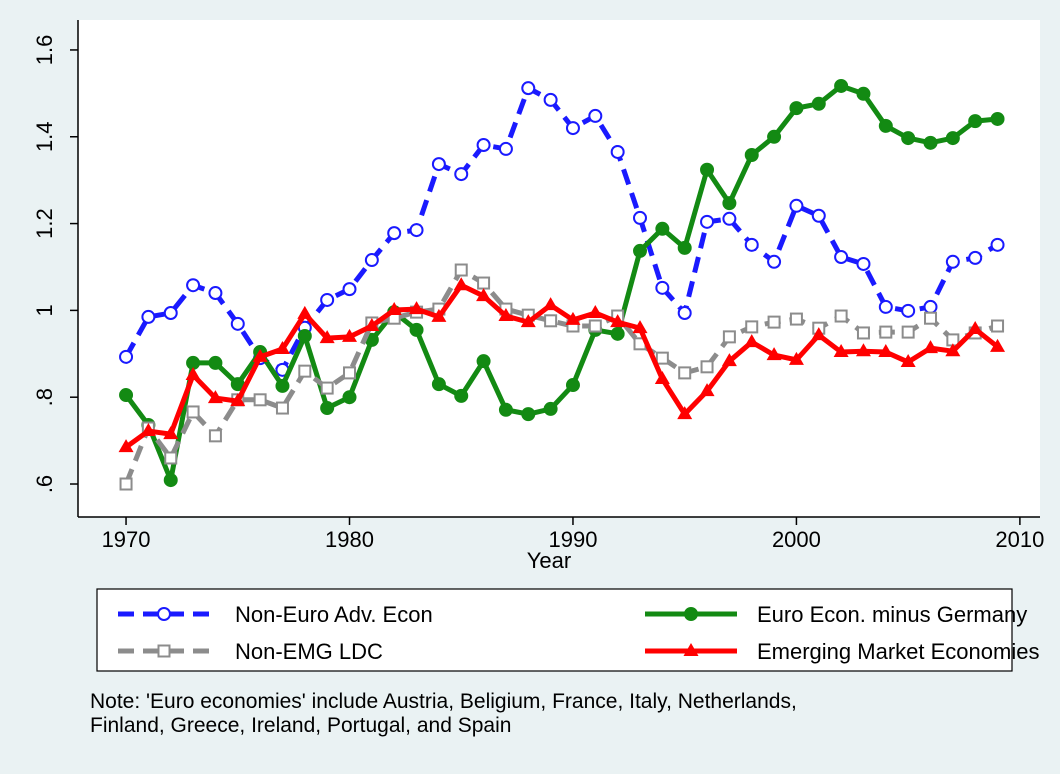 Image resolution: width=1060 pixels, height=774 pixels. What do you see at coordinates (126, 539) in the screenshot?
I see `x-tick-label: 1970` at bounding box center [126, 539].